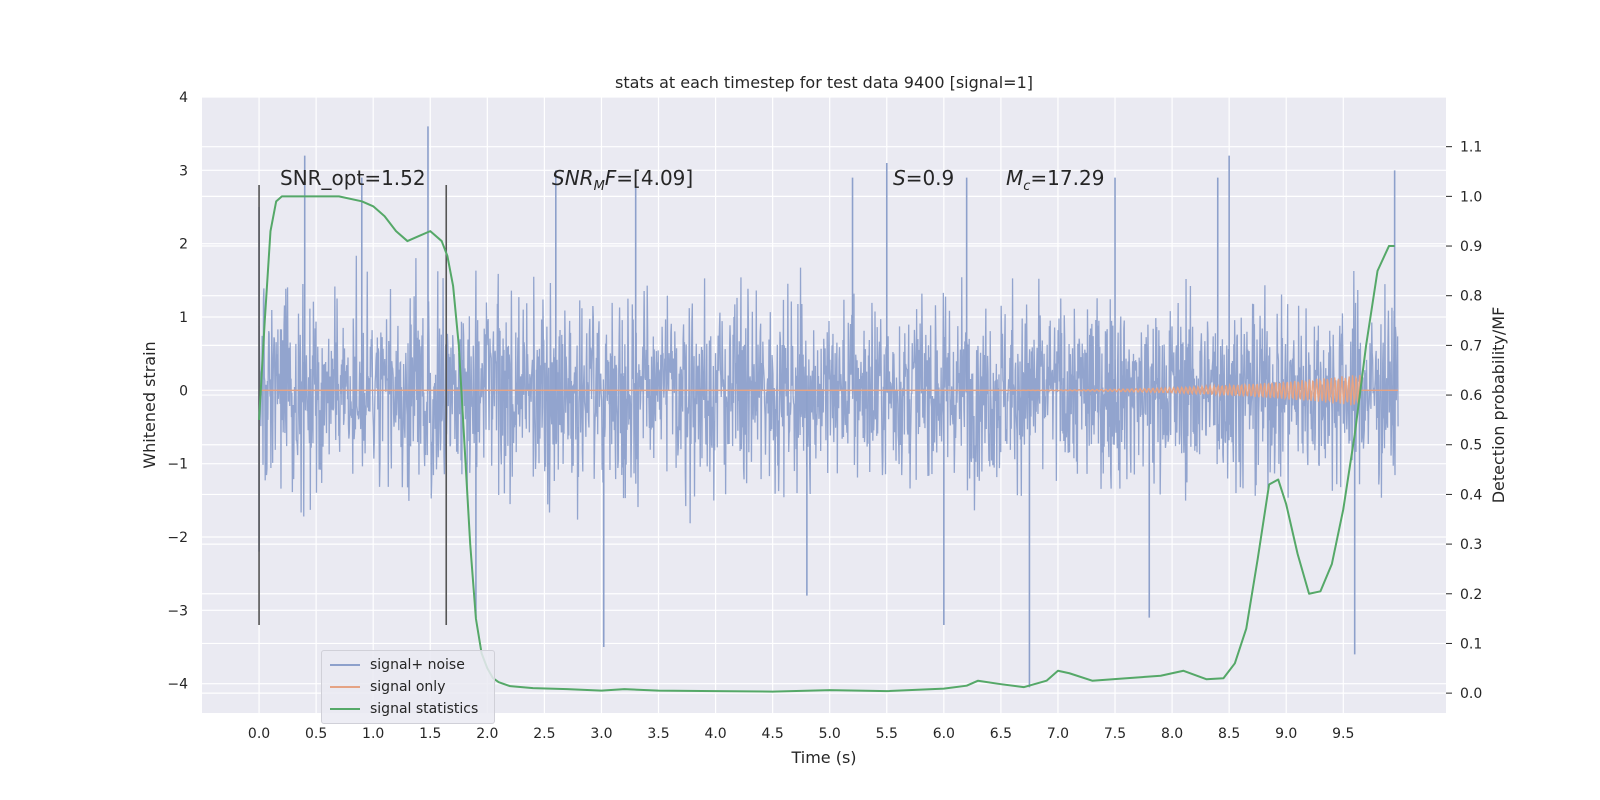 This screenshot has width=1600, height=800. What do you see at coordinates (1471, 495) in the screenshot?
I see `y2-tick-label: 0.4` at bounding box center [1471, 495].